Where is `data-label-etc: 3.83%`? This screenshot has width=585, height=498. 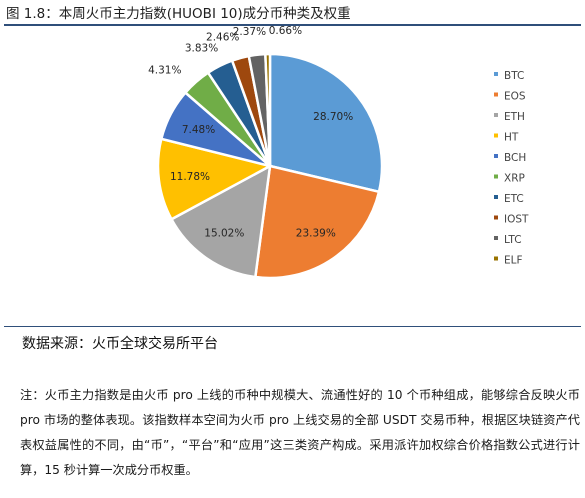 data-label-etc: 3.83% is located at coordinates (201, 48).